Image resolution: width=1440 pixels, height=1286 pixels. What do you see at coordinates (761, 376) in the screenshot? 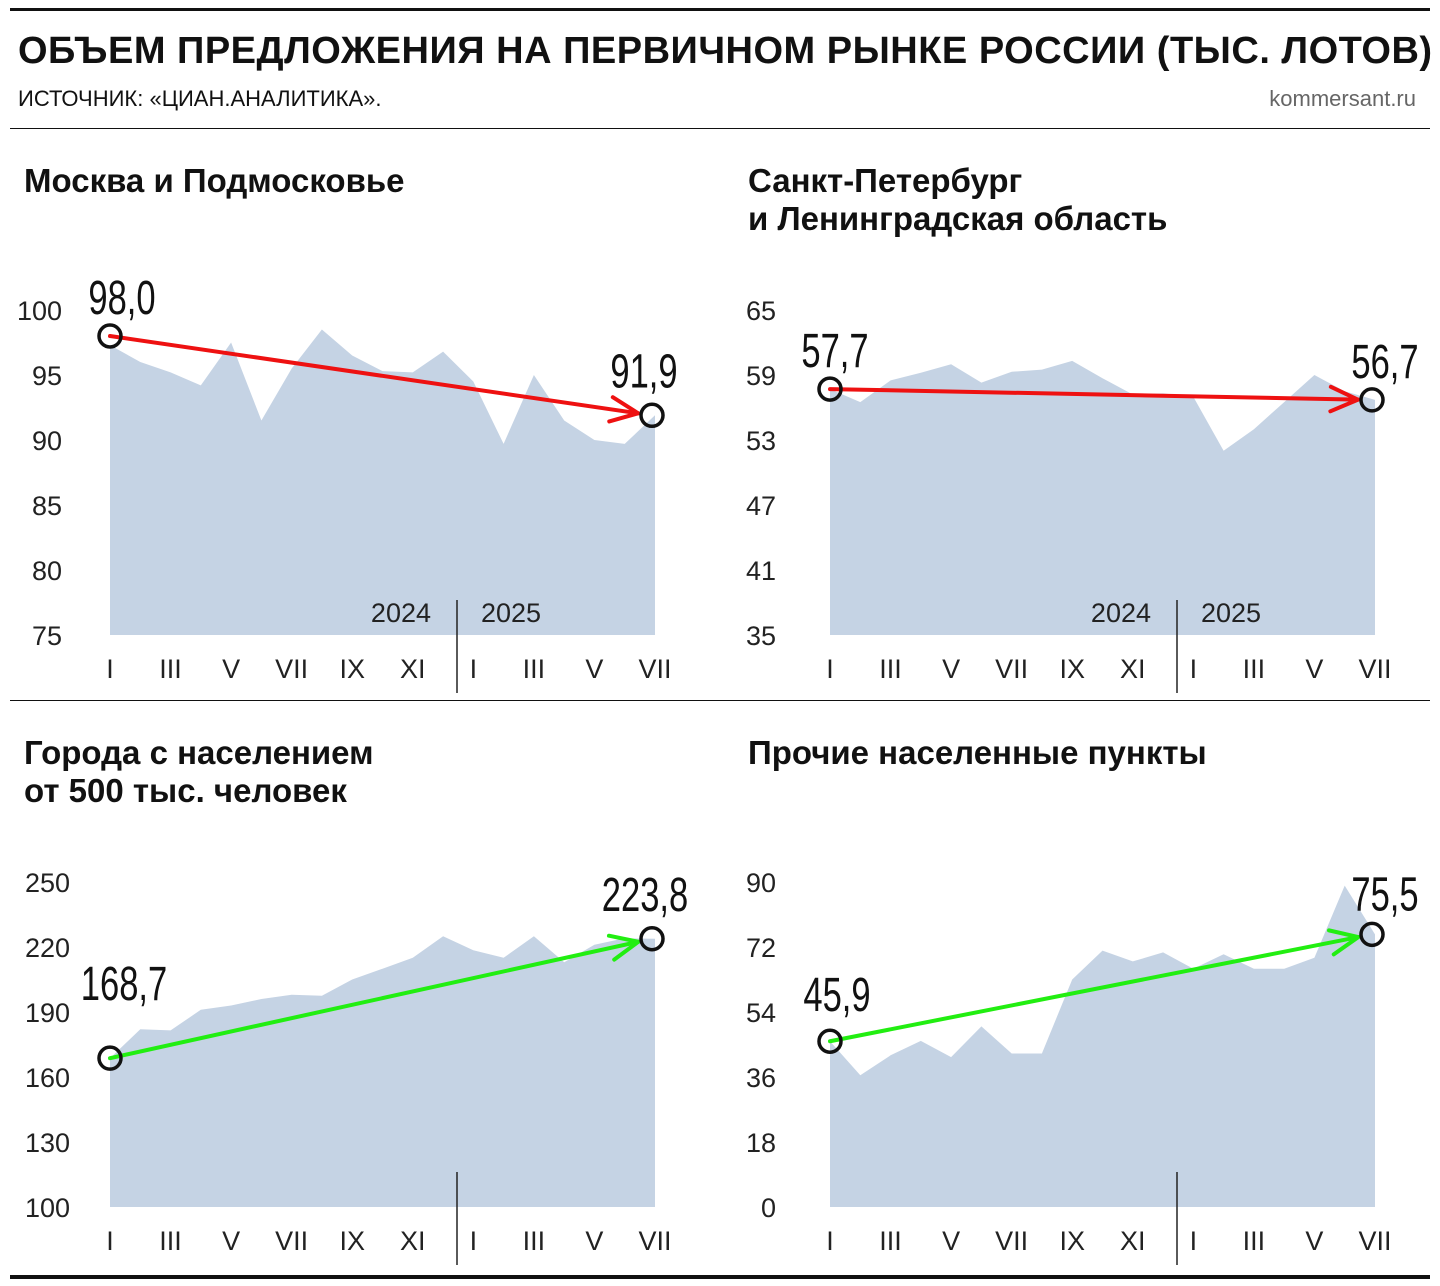
I see `y-tick-label: 59` at bounding box center [761, 376].